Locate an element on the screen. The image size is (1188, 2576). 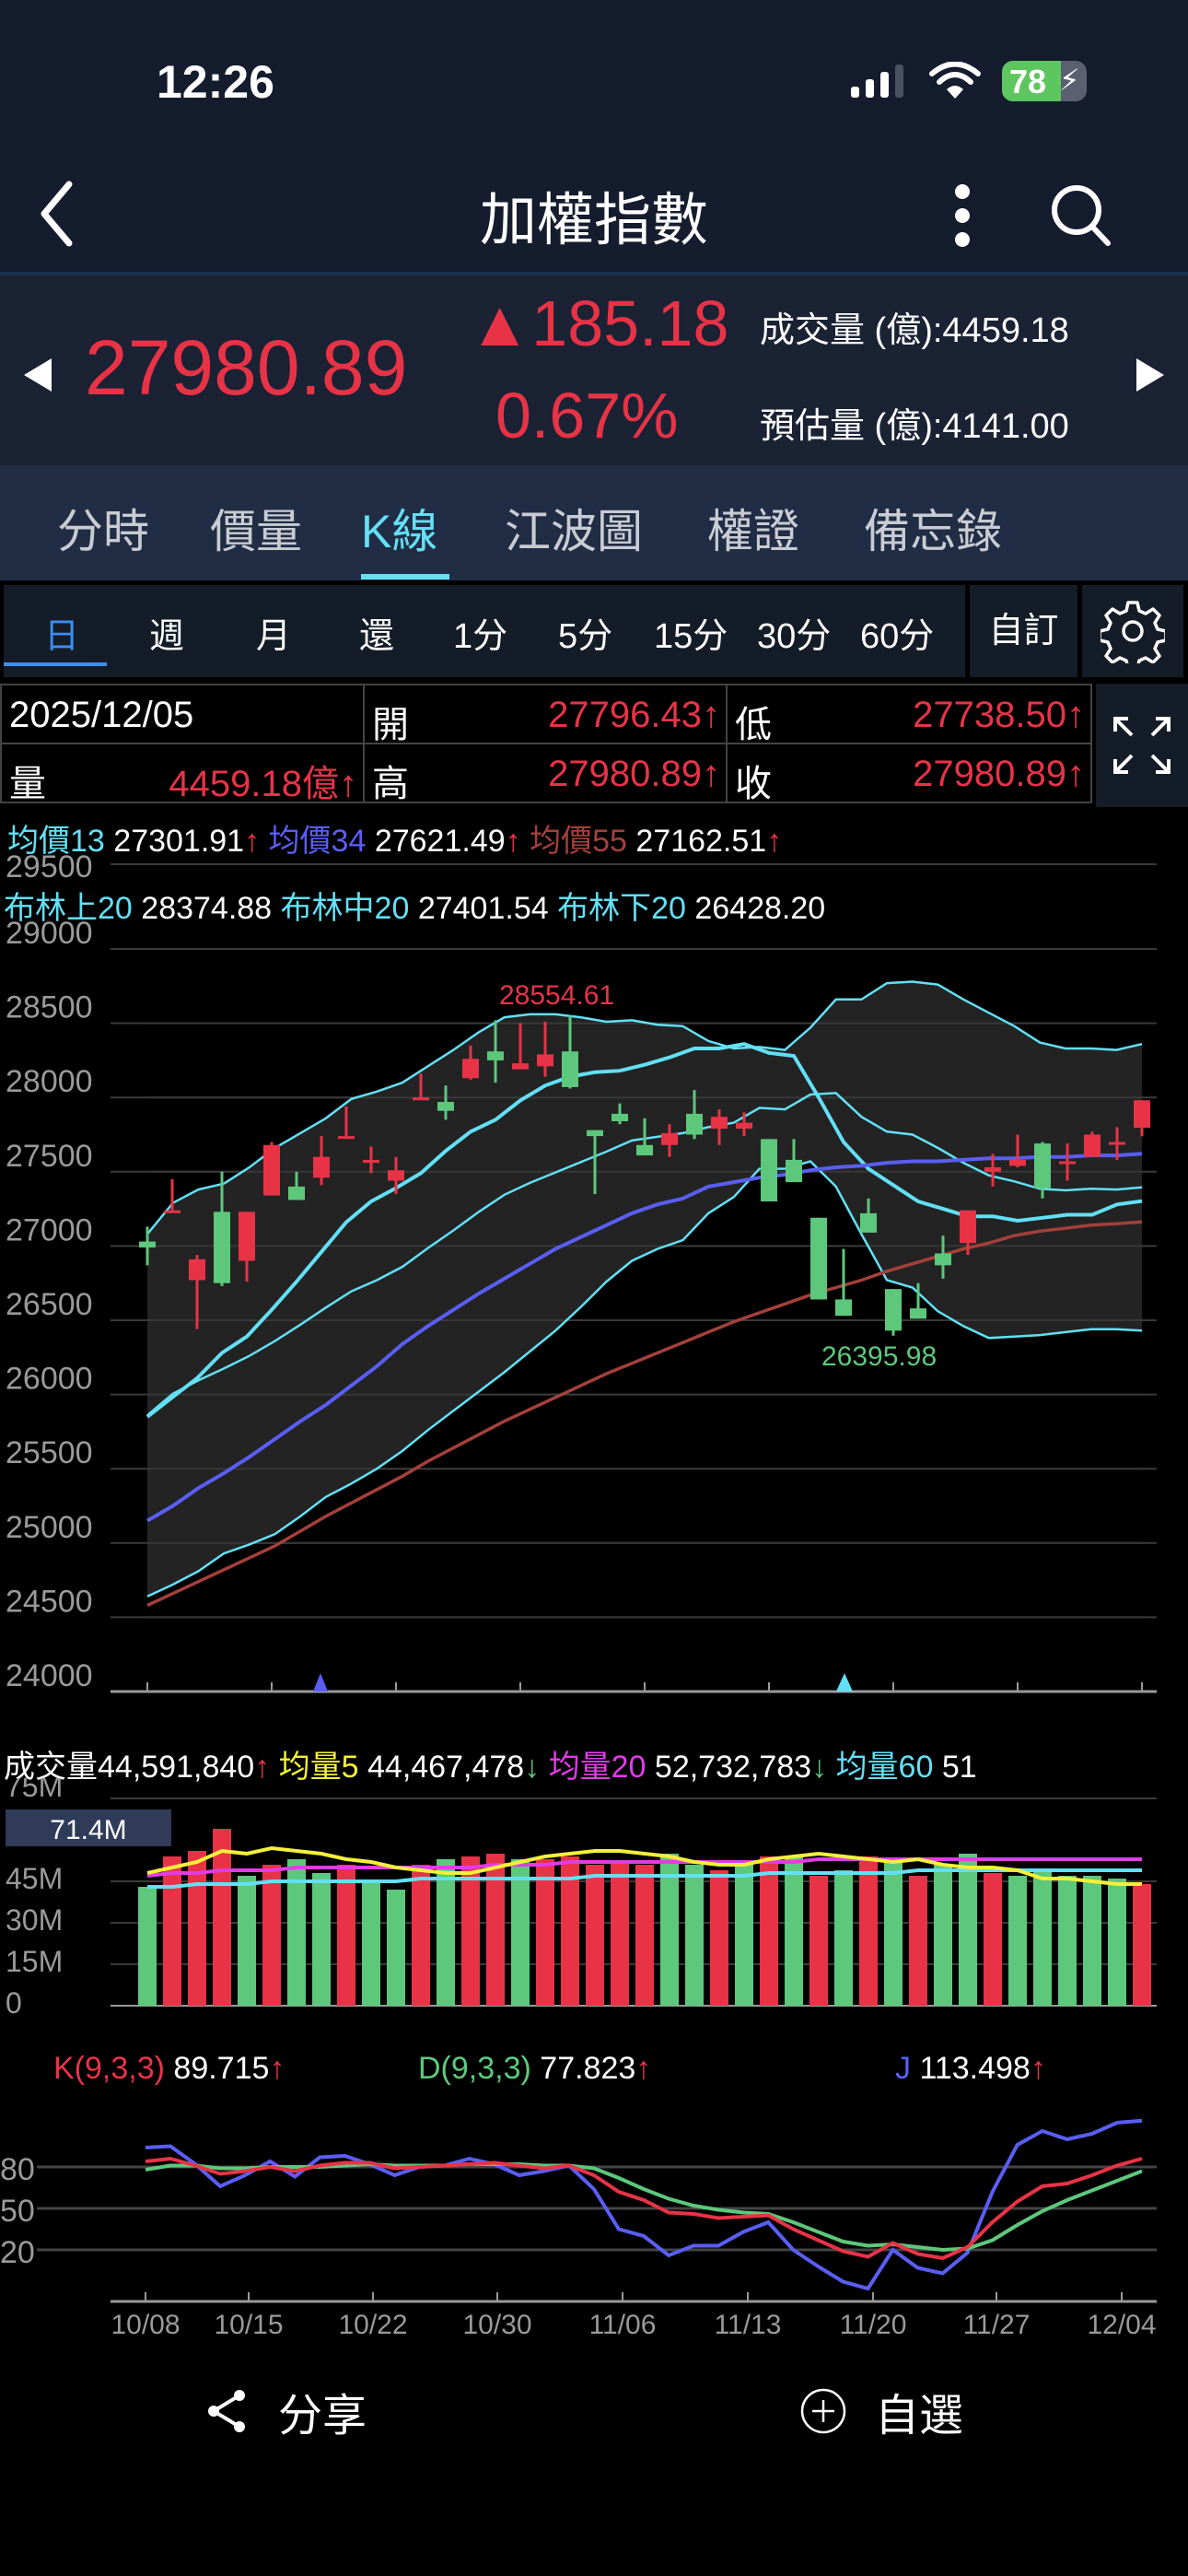
ohlc-low-cell: 低 27738.50↑ is located at coordinates (909, 714).